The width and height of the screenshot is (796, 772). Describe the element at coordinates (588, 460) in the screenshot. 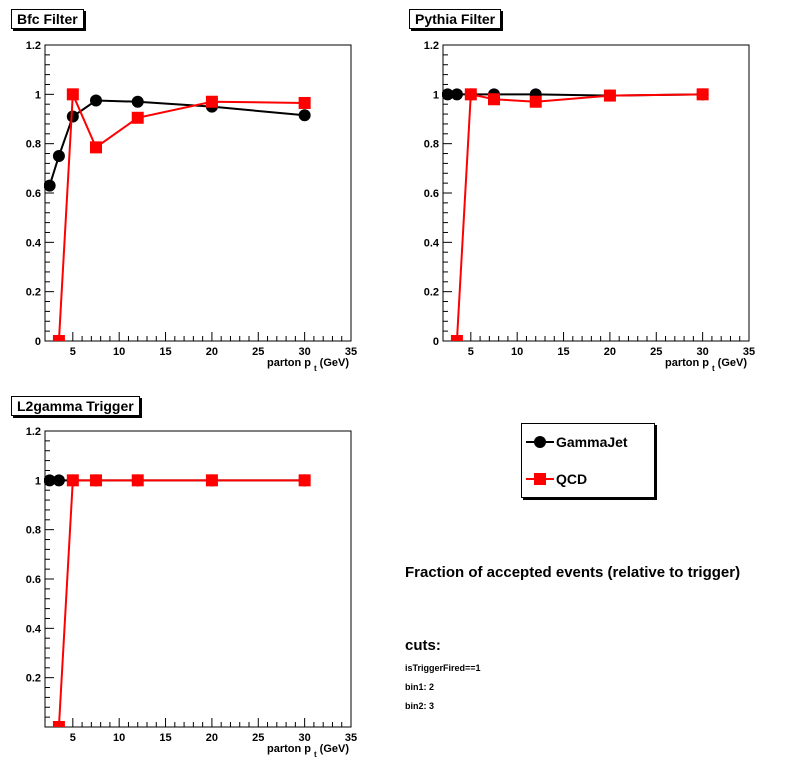

I see `legend: GammaJet QCD` at that location.